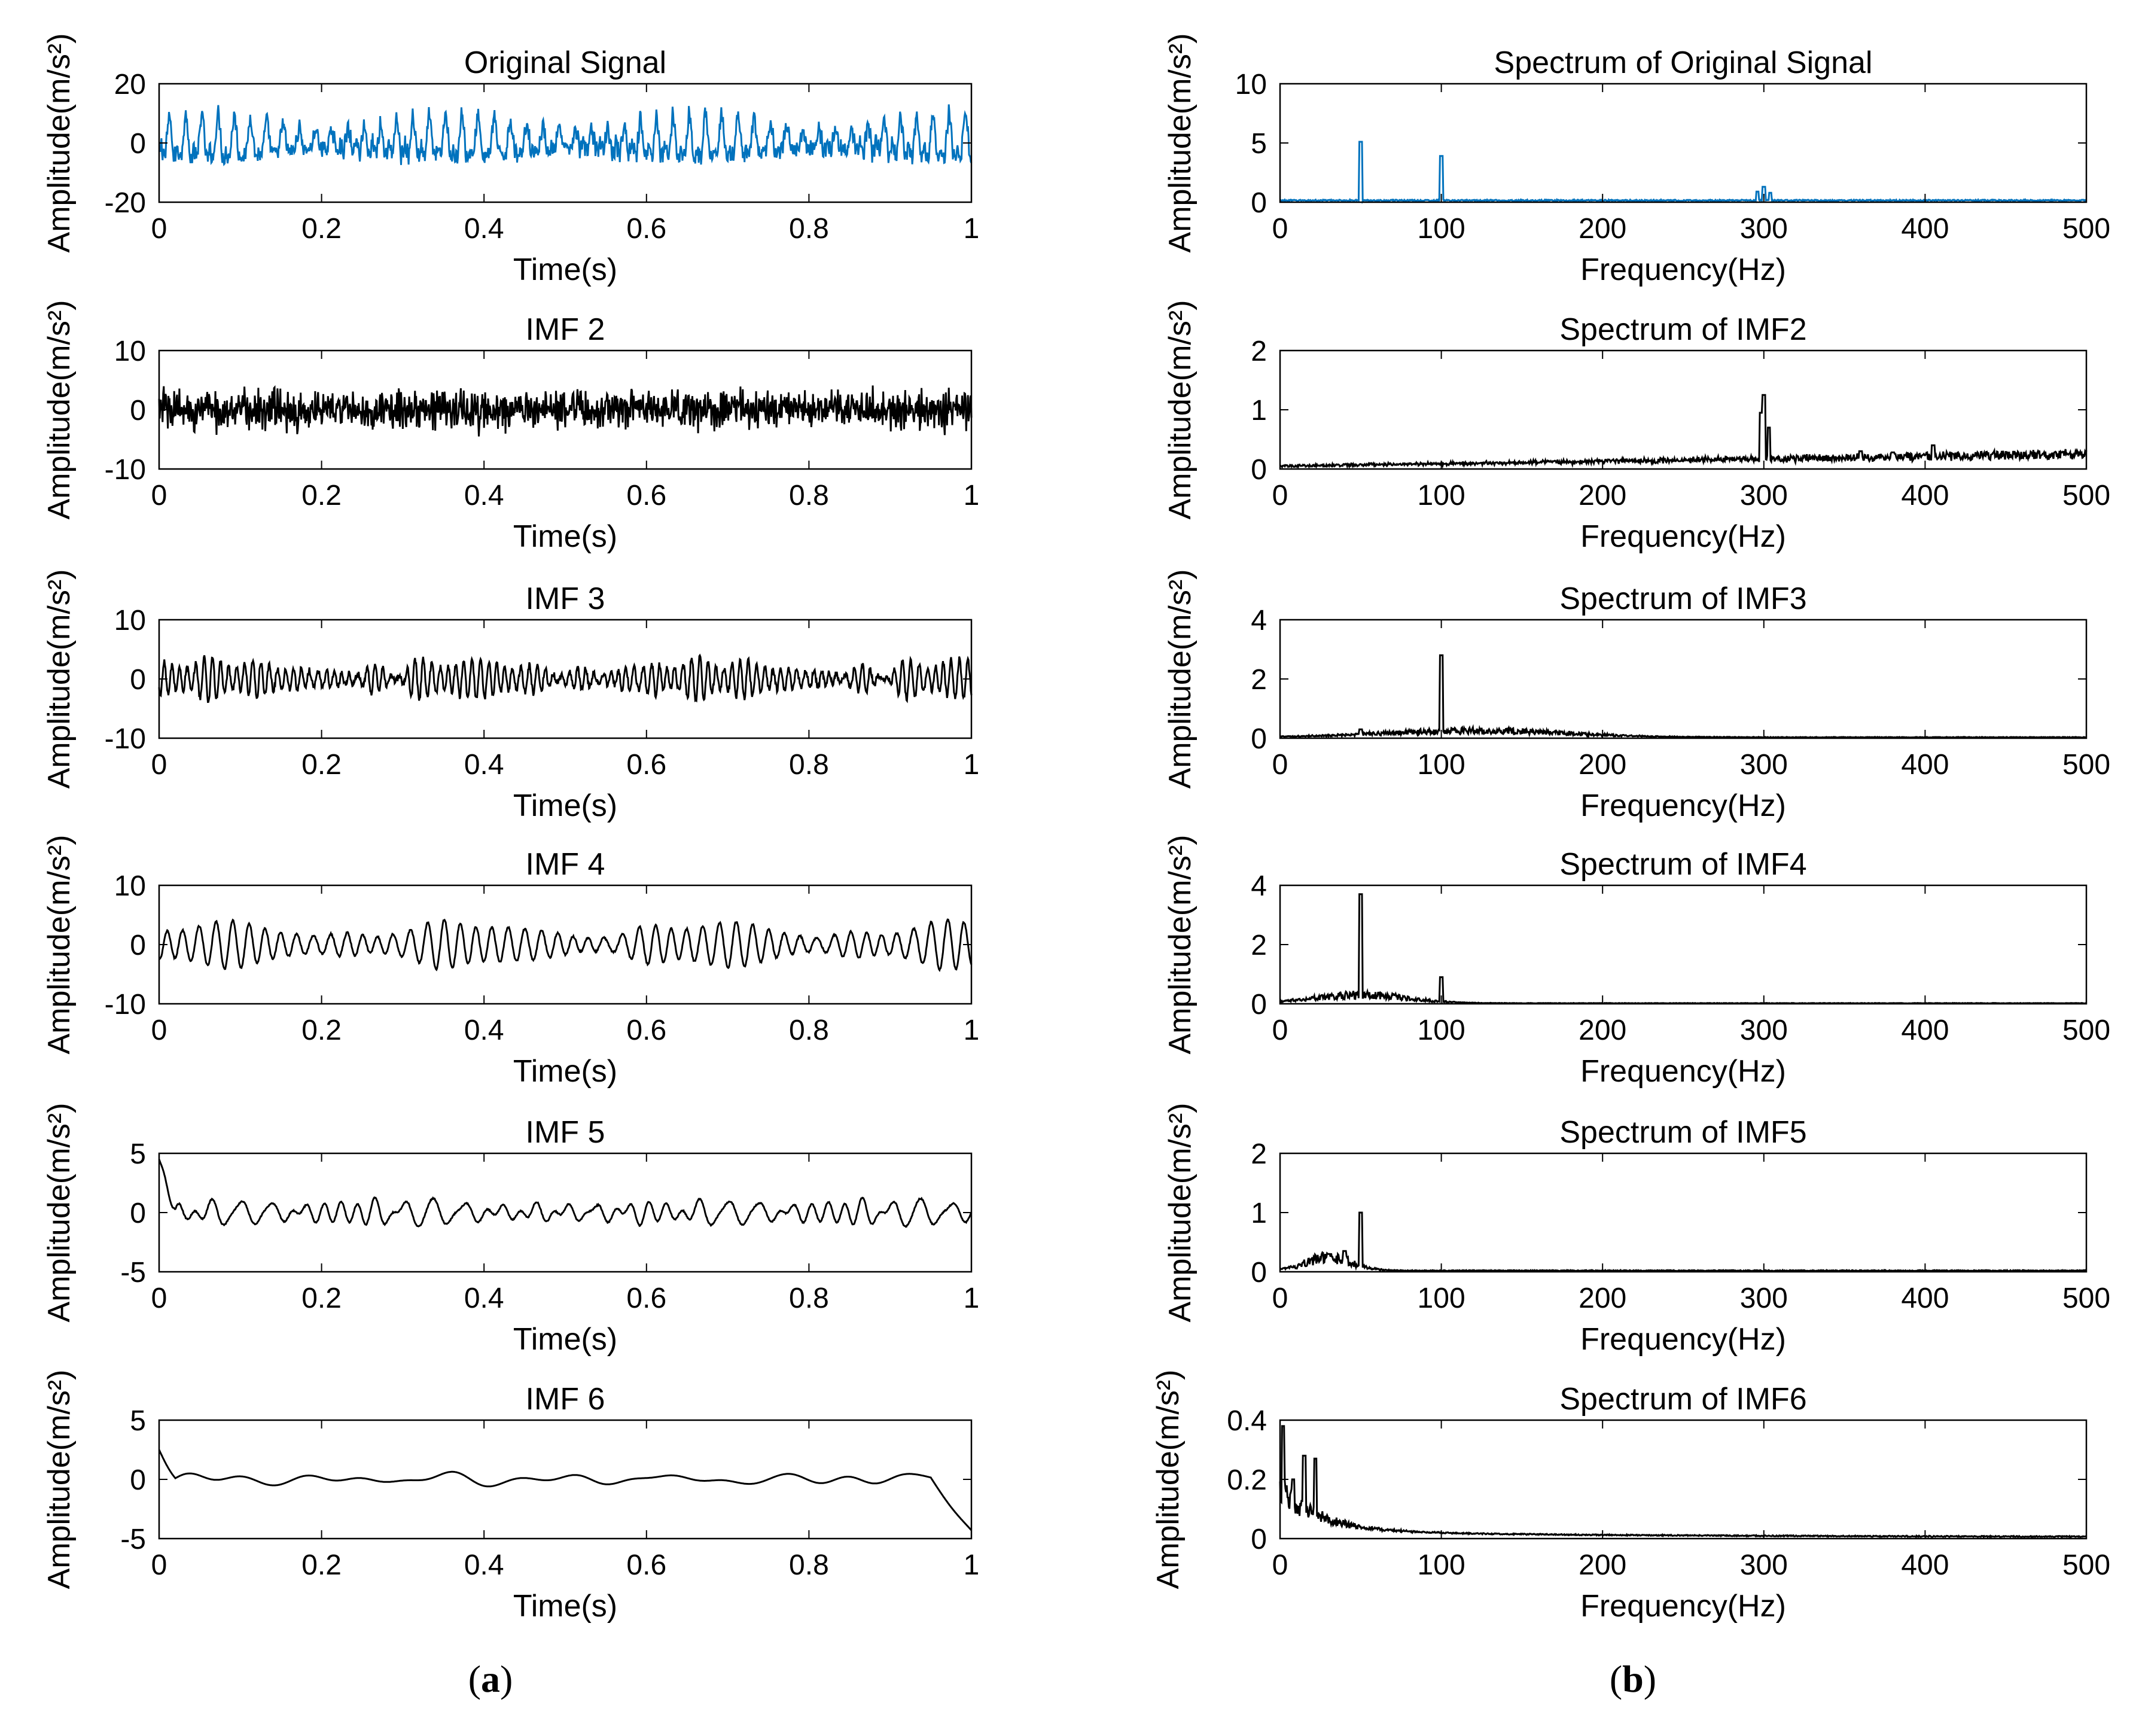  What do you see at coordinates (1683, 1132) in the screenshot?
I see `subplot-title: Spectrum of IMF5` at bounding box center [1683, 1132].